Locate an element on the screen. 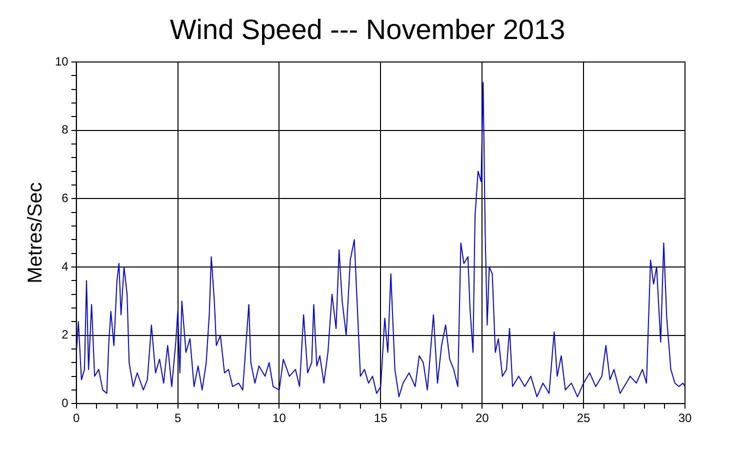  x-tick-label: 15 is located at coordinates (381, 418).